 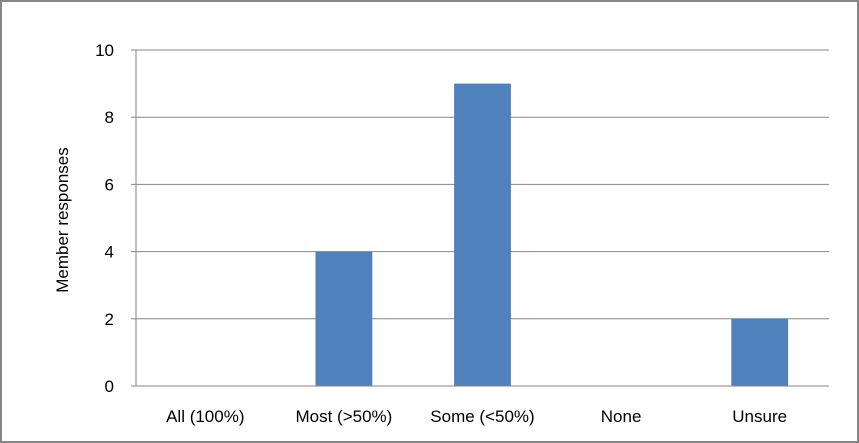 What do you see at coordinates (482, 416) in the screenshot?
I see `x-tick-label: Some (<50%)` at bounding box center [482, 416].